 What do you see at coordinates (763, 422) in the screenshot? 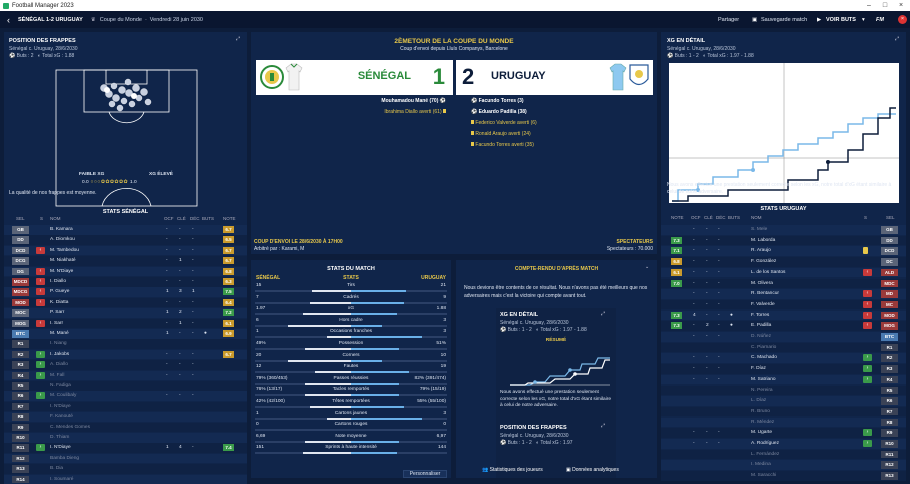
I see `player-name: R. Méndez` at bounding box center [763, 422].